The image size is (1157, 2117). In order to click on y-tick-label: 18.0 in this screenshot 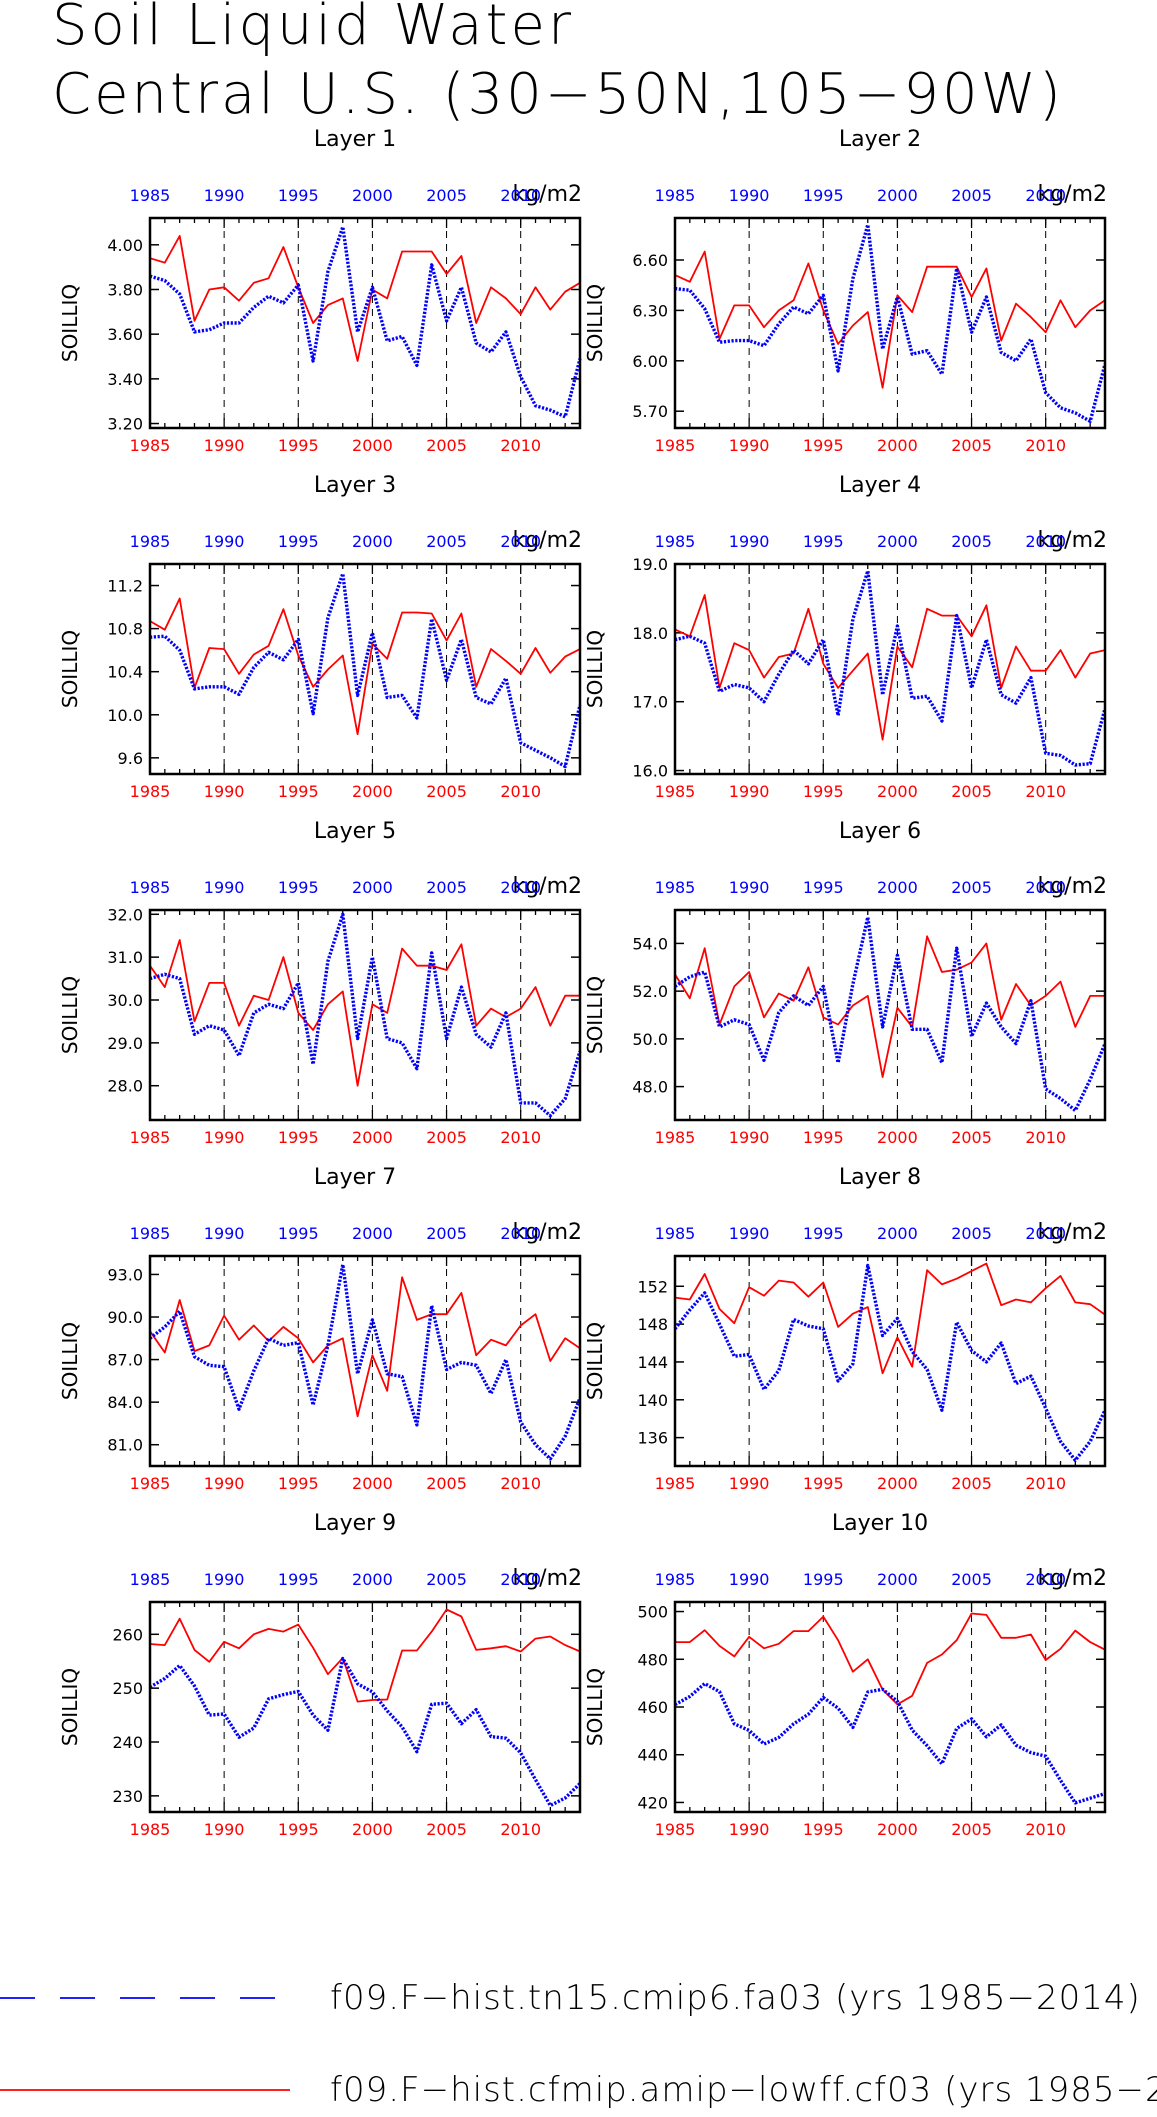, I will do `click(650, 633)`.